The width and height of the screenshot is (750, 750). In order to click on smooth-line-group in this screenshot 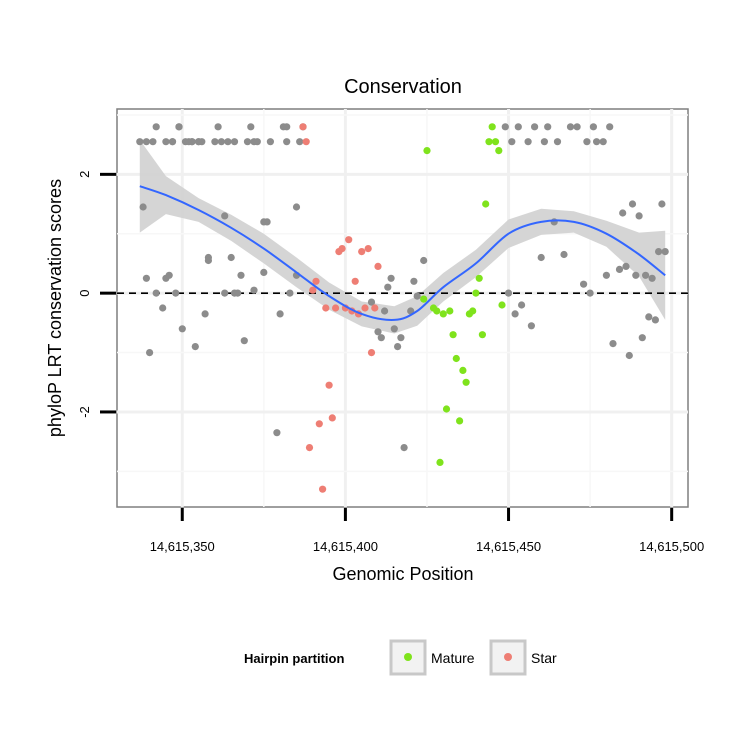, I will do `click(402, 253)`.